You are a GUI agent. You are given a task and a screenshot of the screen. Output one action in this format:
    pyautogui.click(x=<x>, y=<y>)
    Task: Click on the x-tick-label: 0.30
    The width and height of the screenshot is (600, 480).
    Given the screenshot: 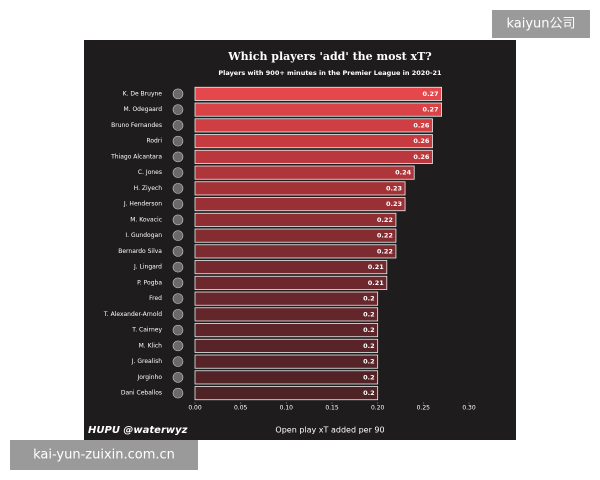 What is the action you would take?
    pyautogui.click(x=469, y=408)
    